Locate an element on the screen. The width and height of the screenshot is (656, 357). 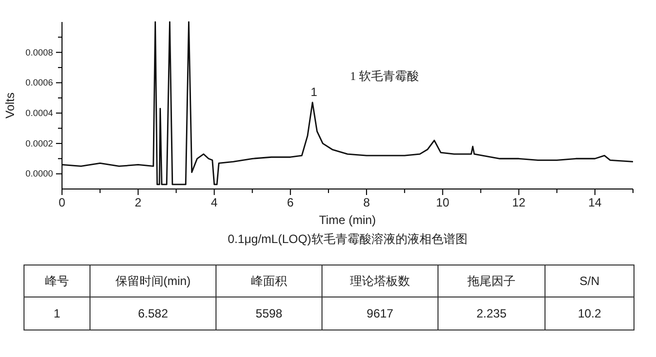
x-tick-label: 14 is located at coordinates (595, 203).